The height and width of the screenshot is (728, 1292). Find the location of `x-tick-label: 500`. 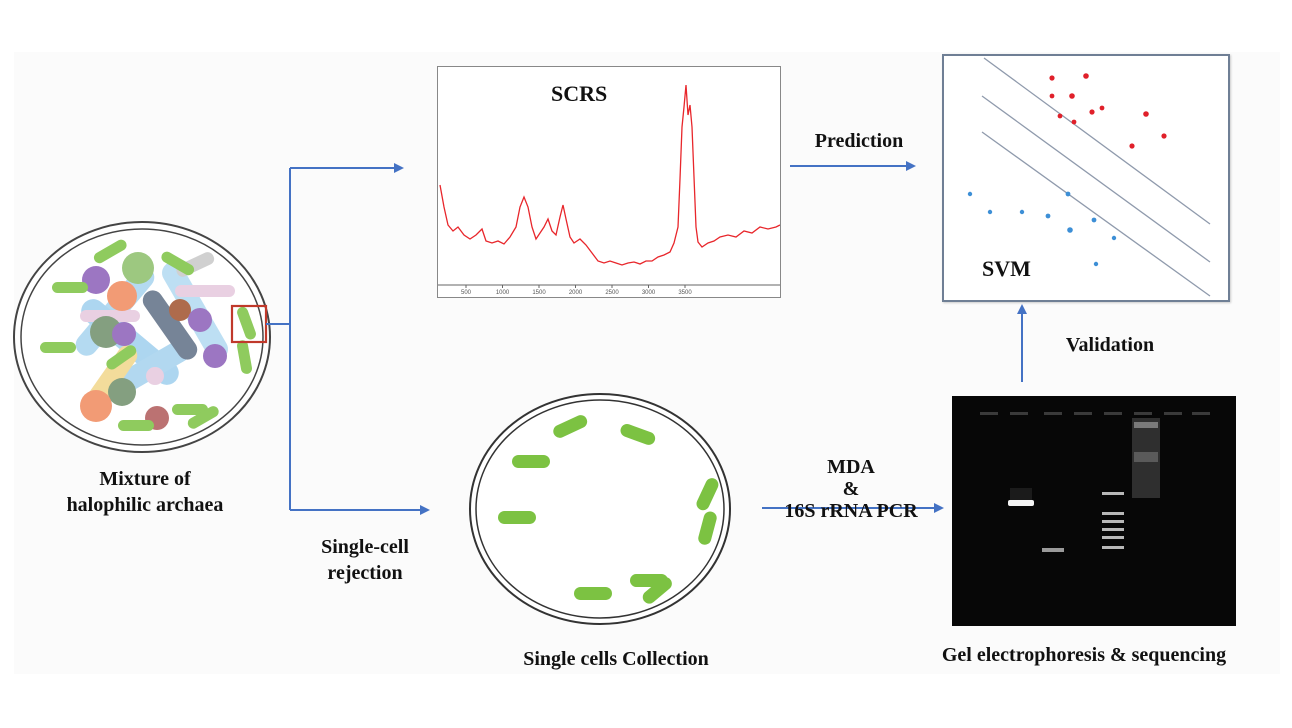

x-tick-label: 500 is located at coordinates (466, 293).